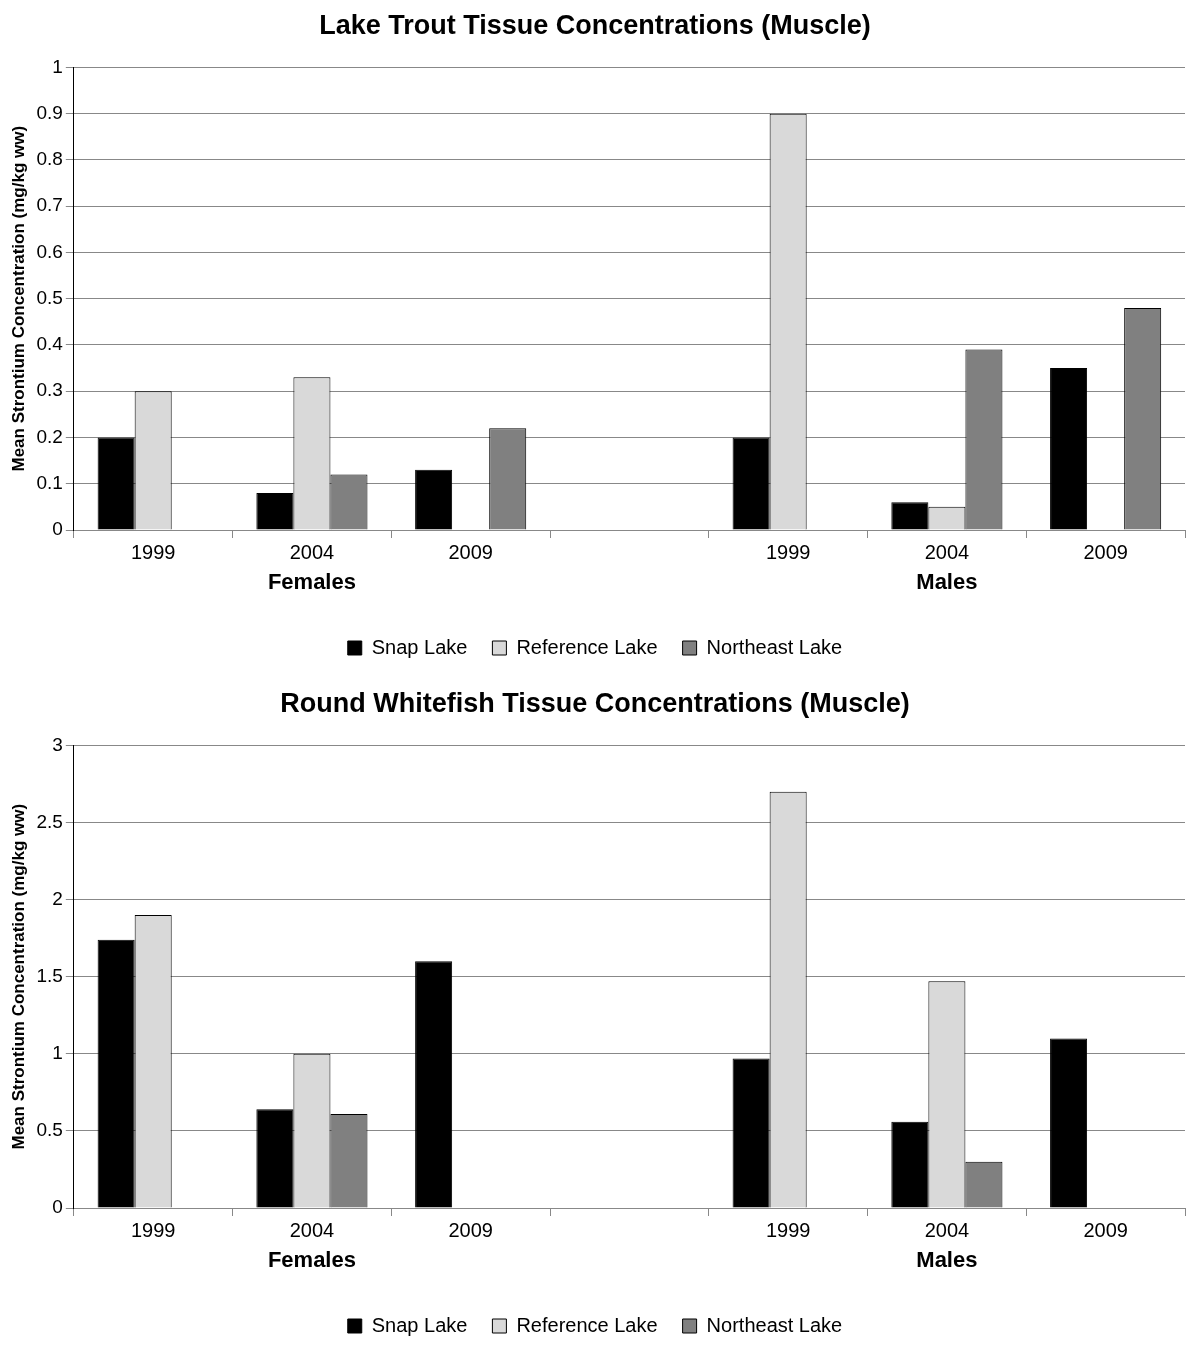 The width and height of the screenshot is (1195, 1357). I want to click on y-tick-label: 2, so click(57, 898).